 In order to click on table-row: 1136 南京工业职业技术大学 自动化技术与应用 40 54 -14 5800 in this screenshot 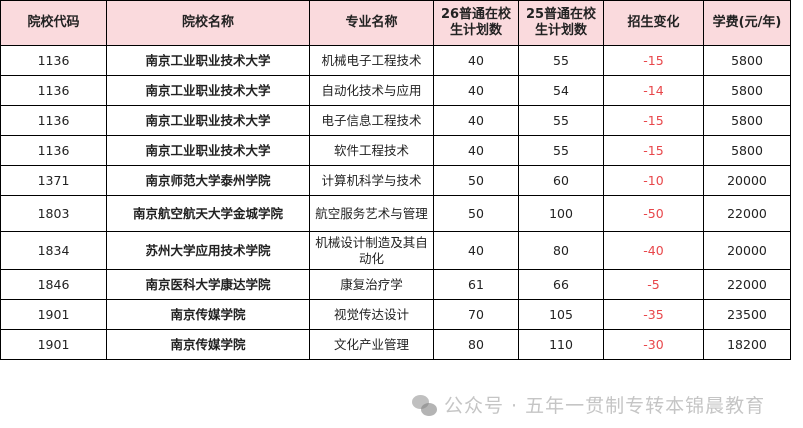, I will do `click(395, 90)`.